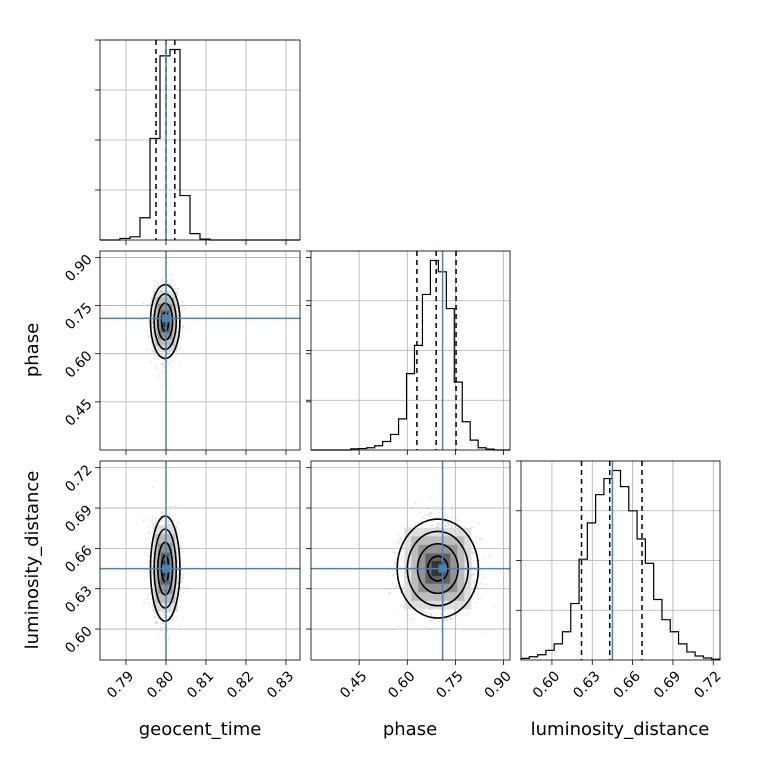 The height and width of the screenshot is (760, 760). I want to click on x-tick-label-phase: 0.45, so click(353, 684).